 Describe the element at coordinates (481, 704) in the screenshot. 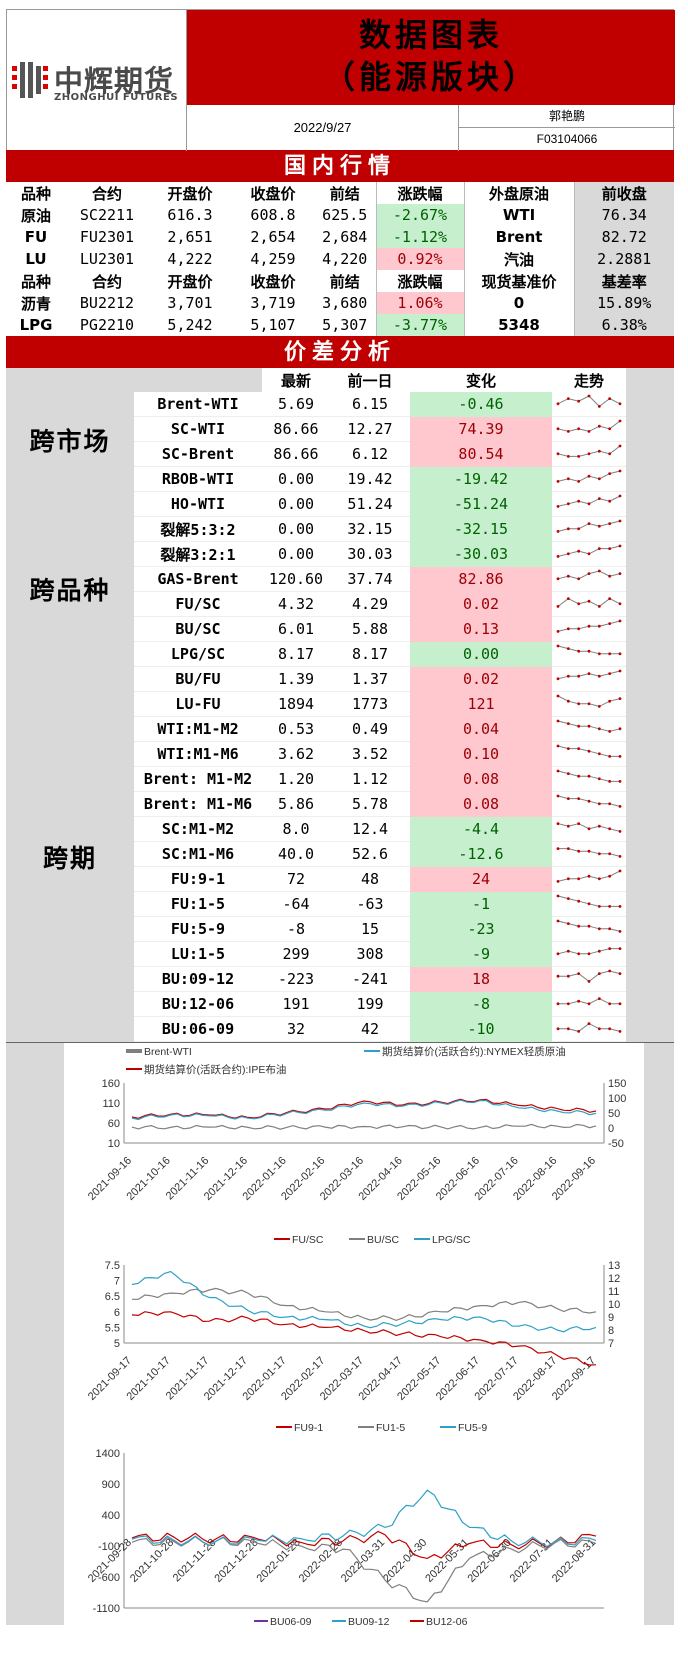

I see `spread-change: 121` at that location.